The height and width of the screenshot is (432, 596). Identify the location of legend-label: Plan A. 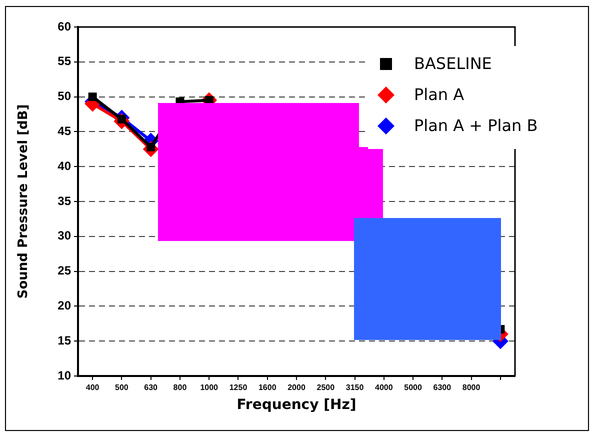
(439, 94).